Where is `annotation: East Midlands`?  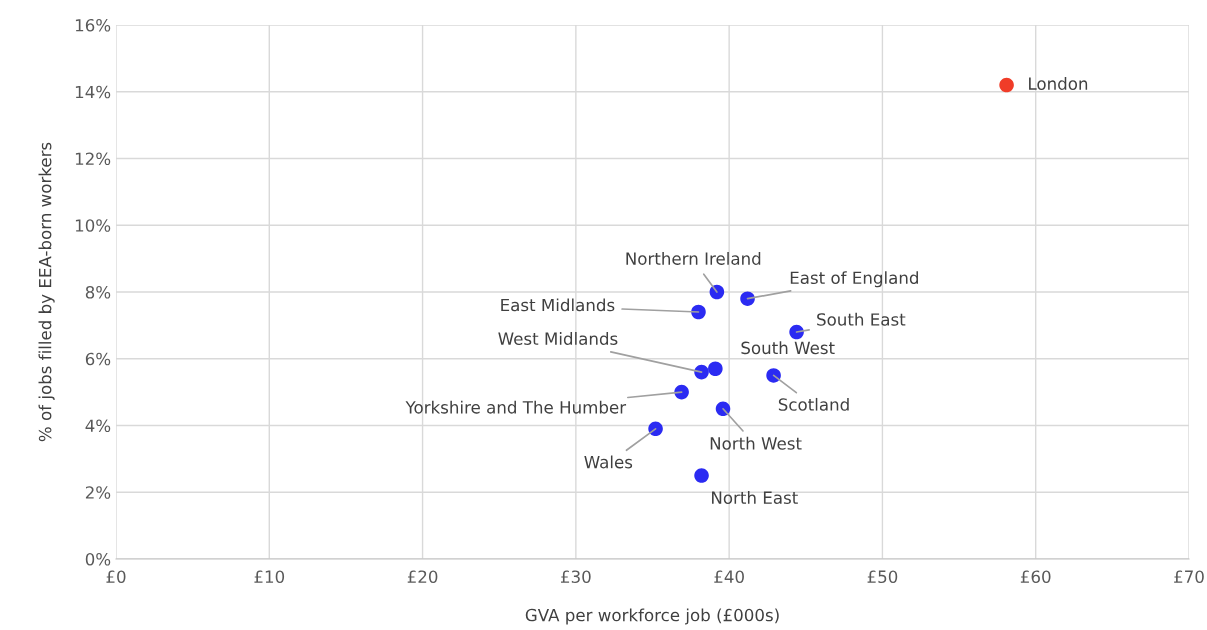
annotation: East Midlands is located at coordinates (558, 305).